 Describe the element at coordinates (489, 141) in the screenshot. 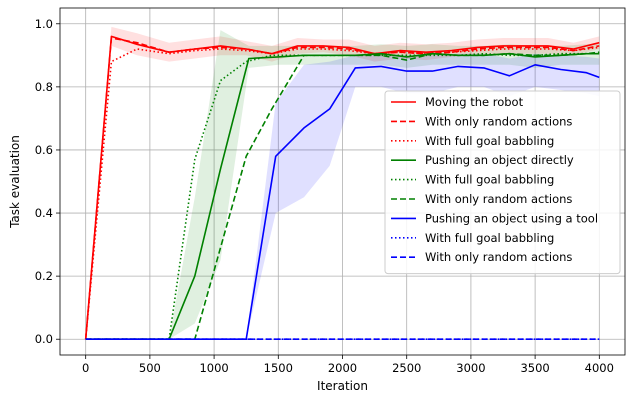

I see `legend-entry-2: With full goal babbling` at that location.